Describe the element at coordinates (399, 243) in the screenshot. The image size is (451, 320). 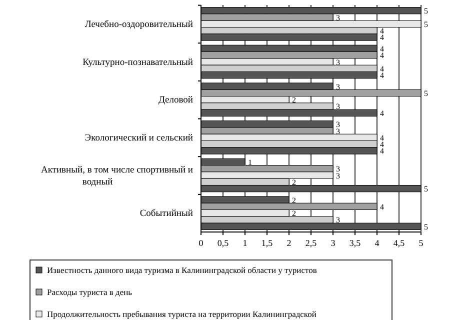
I see `x-tick-label: 4,5` at that location.